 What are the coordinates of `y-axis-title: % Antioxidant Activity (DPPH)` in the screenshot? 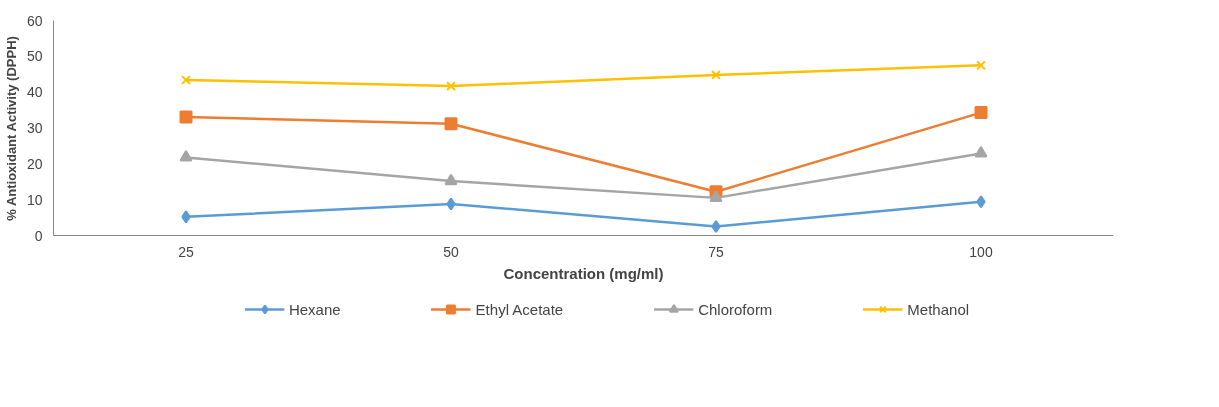 It's located at (11, 128).